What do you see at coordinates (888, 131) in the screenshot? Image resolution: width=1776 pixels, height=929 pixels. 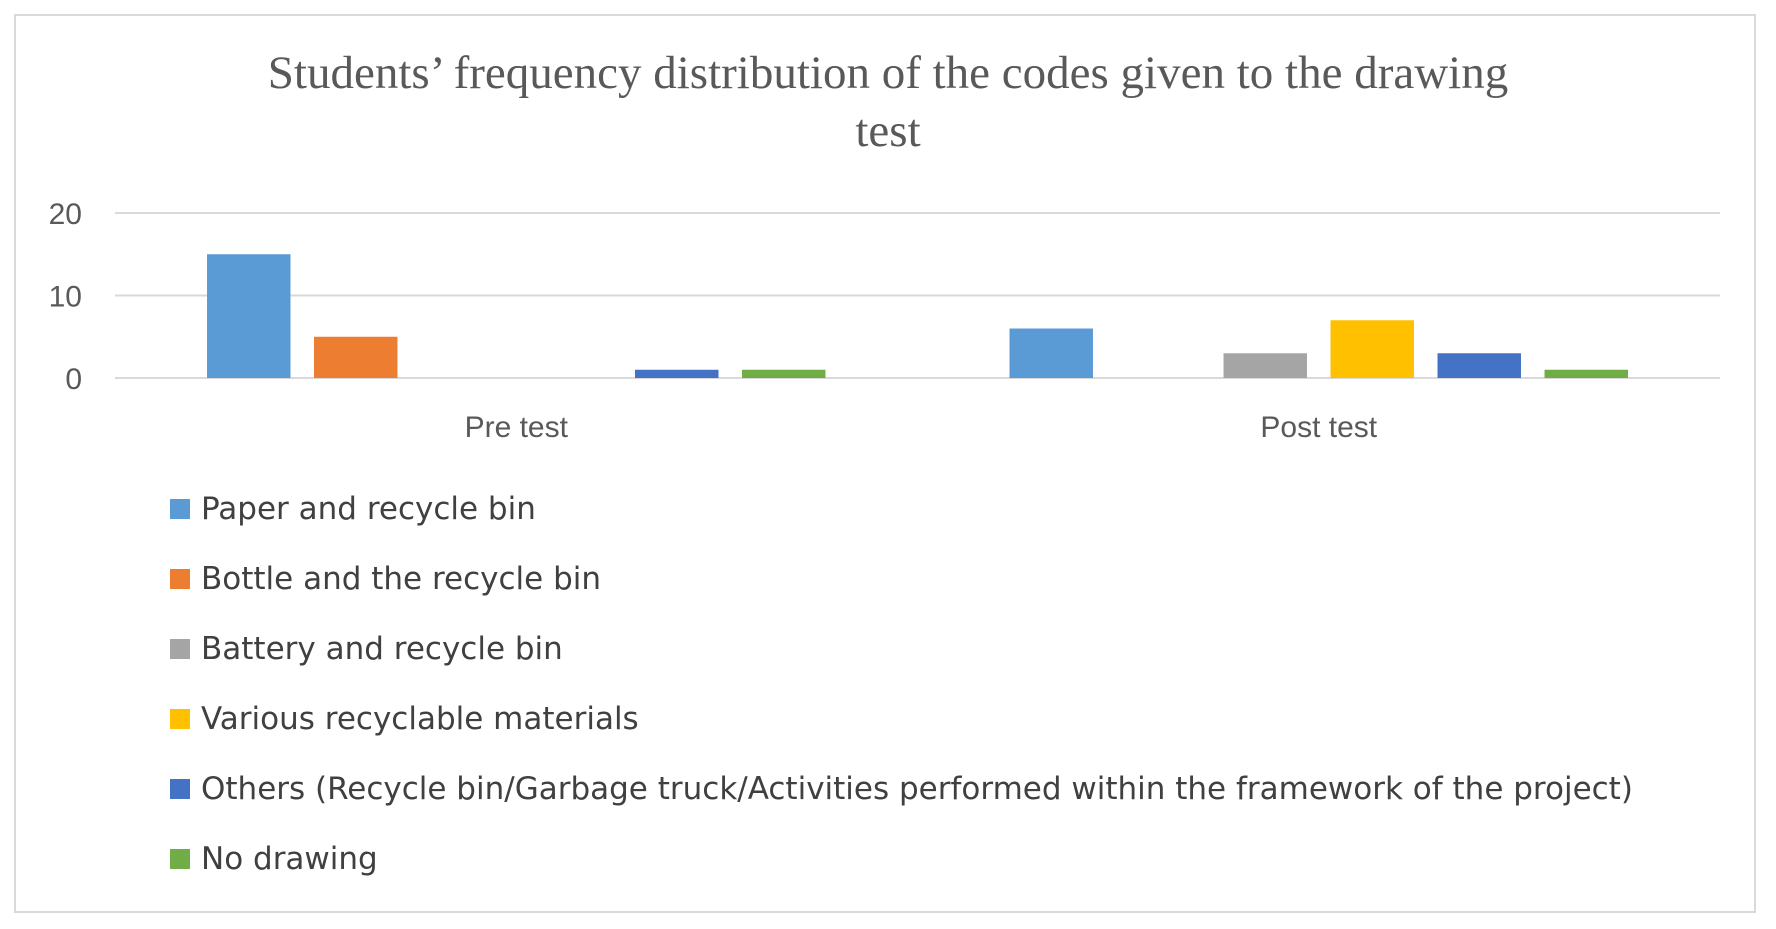 I see `chart-title-line-2: test` at bounding box center [888, 131].